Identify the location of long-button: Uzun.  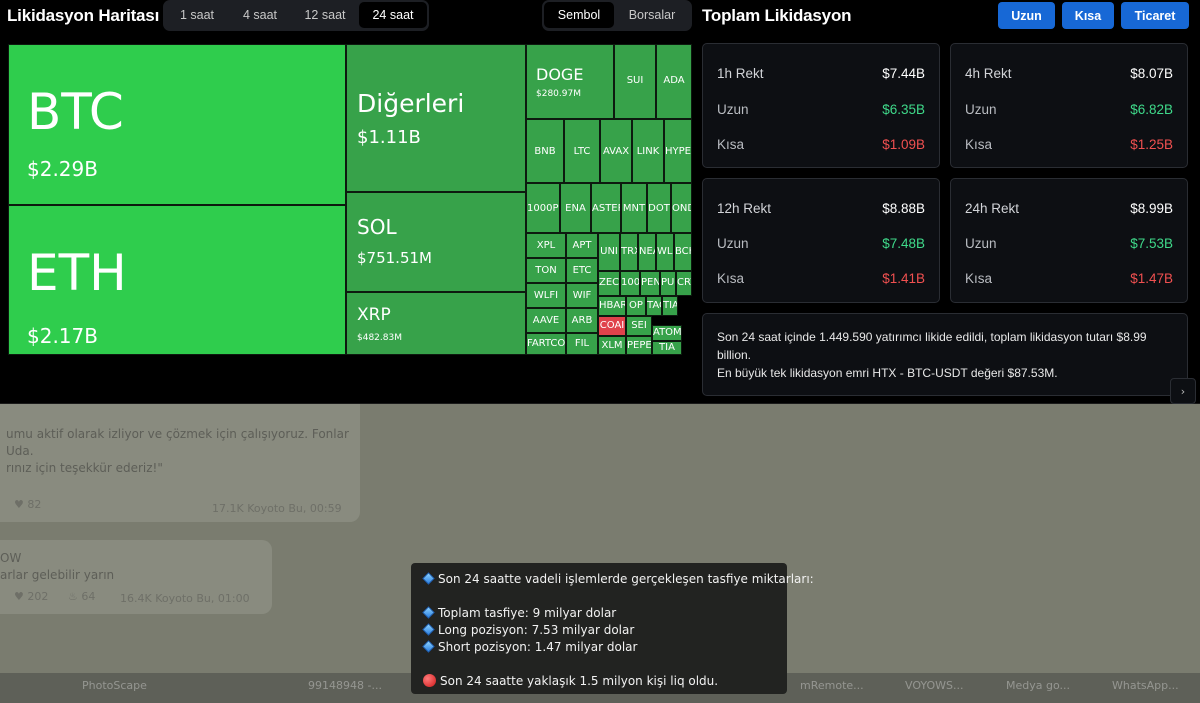
(1026, 15).